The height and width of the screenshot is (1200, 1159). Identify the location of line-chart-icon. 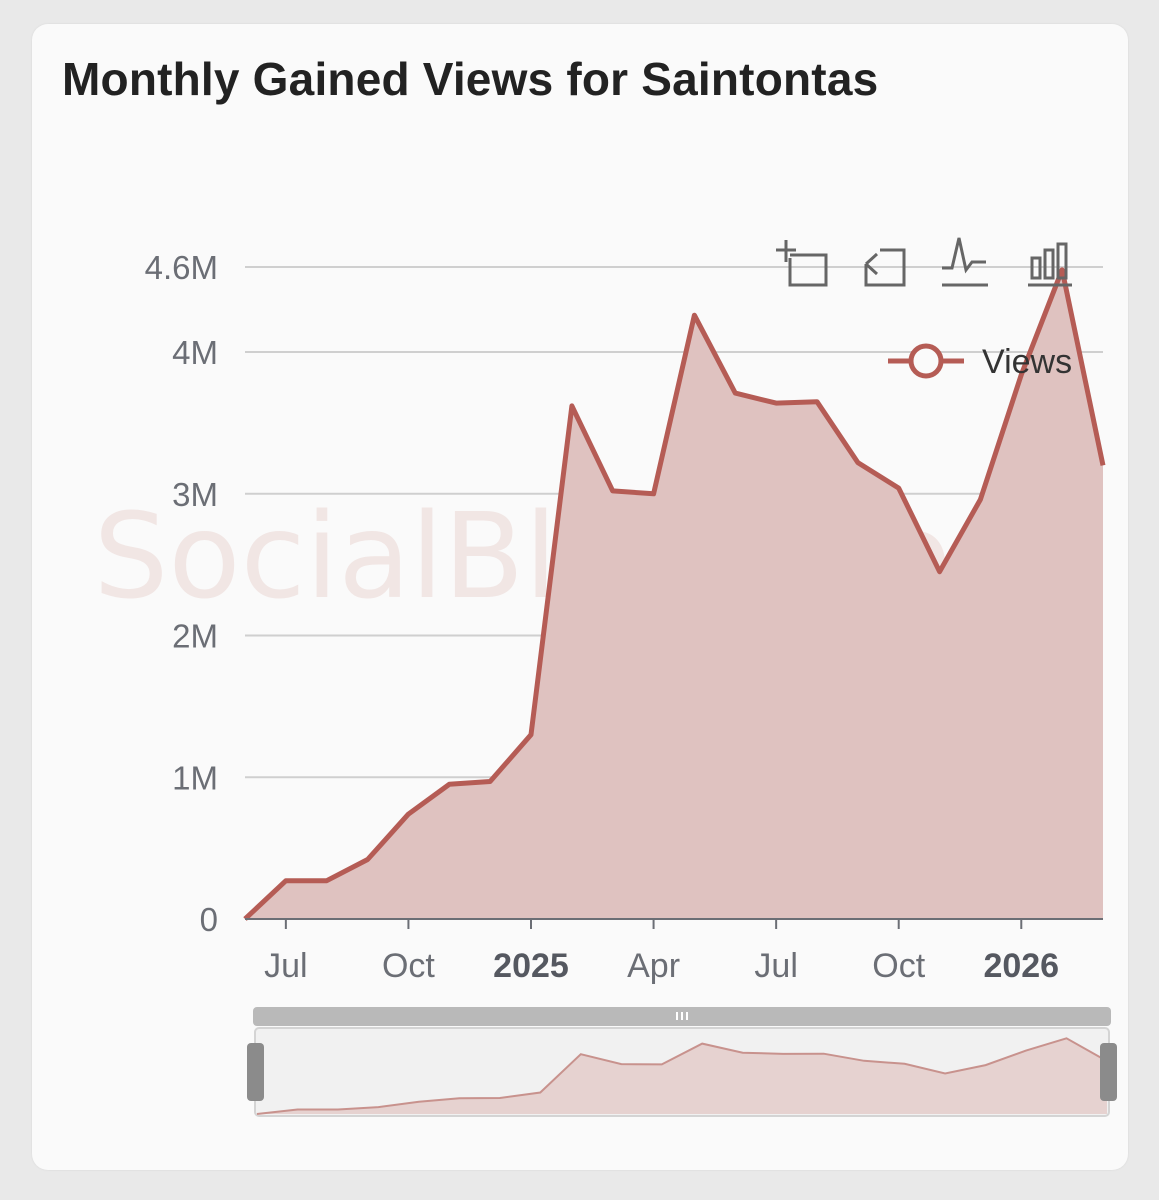
(965, 262).